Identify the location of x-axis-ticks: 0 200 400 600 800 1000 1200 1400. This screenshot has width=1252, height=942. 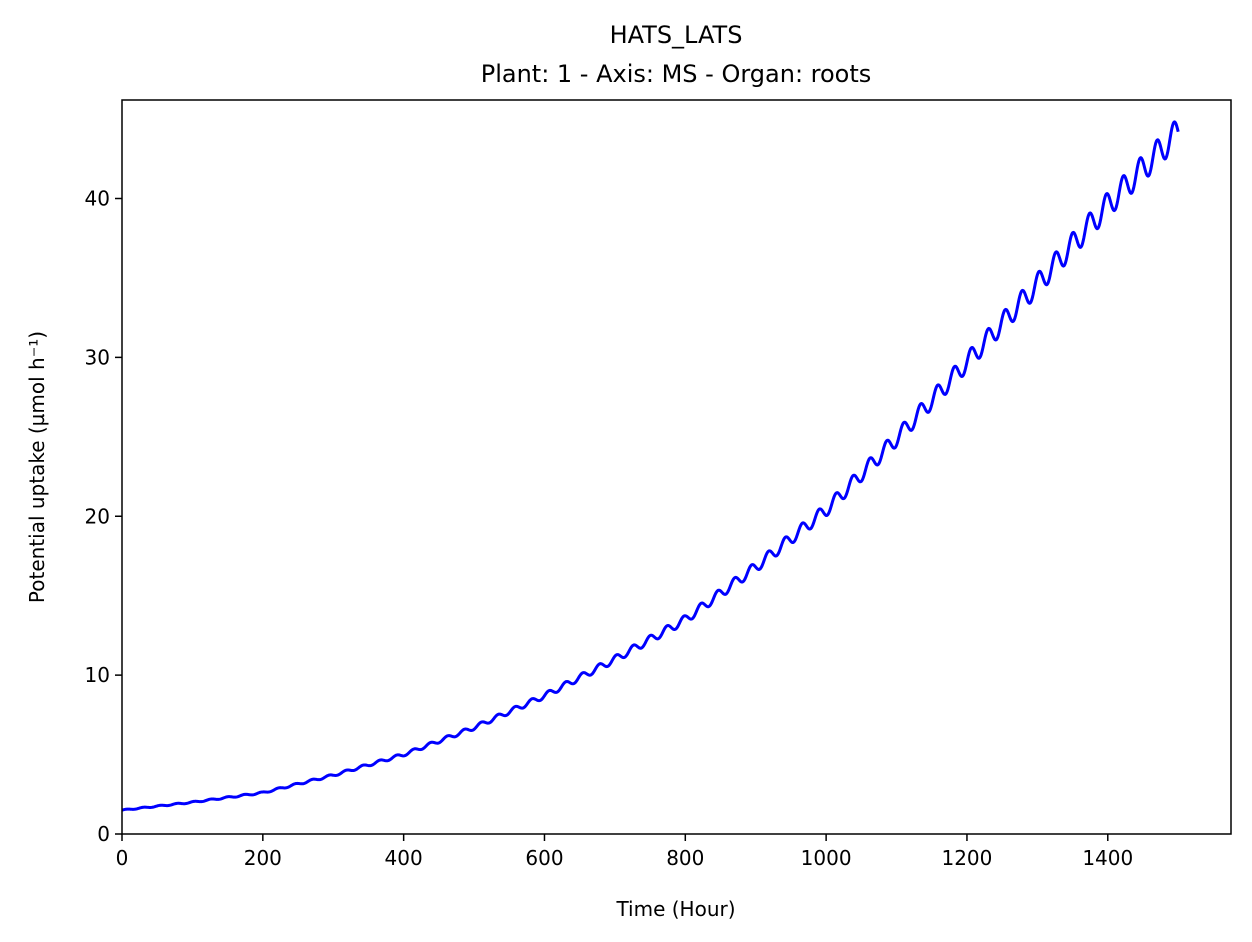
(624, 852).